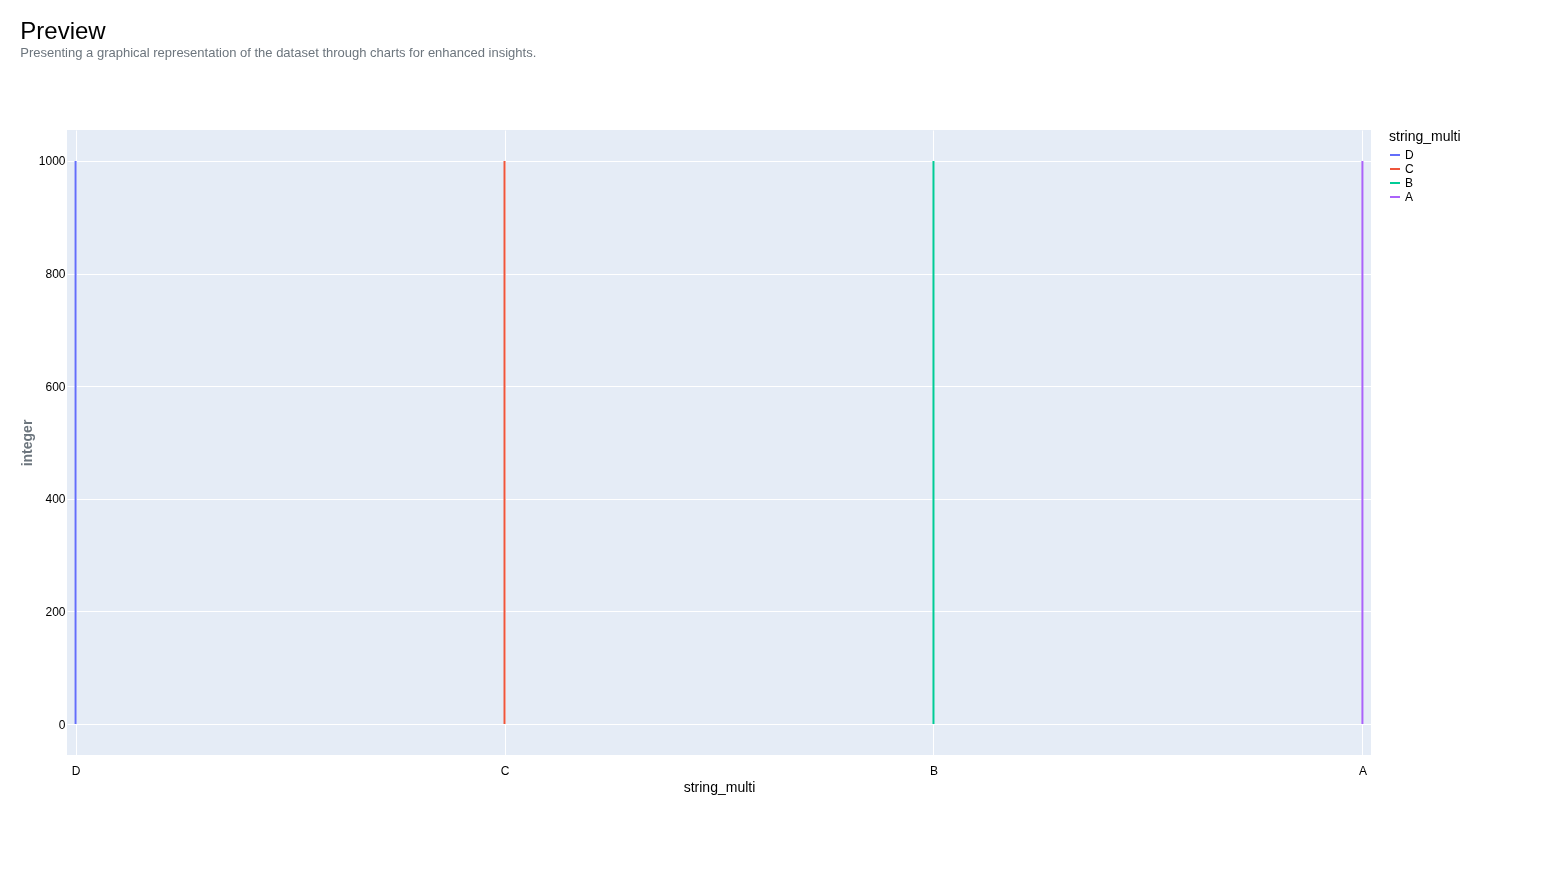 This screenshot has width=1546, height=886. Describe the element at coordinates (1425, 136) in the screenshot. I see `legend-title: string_multi` at that location.